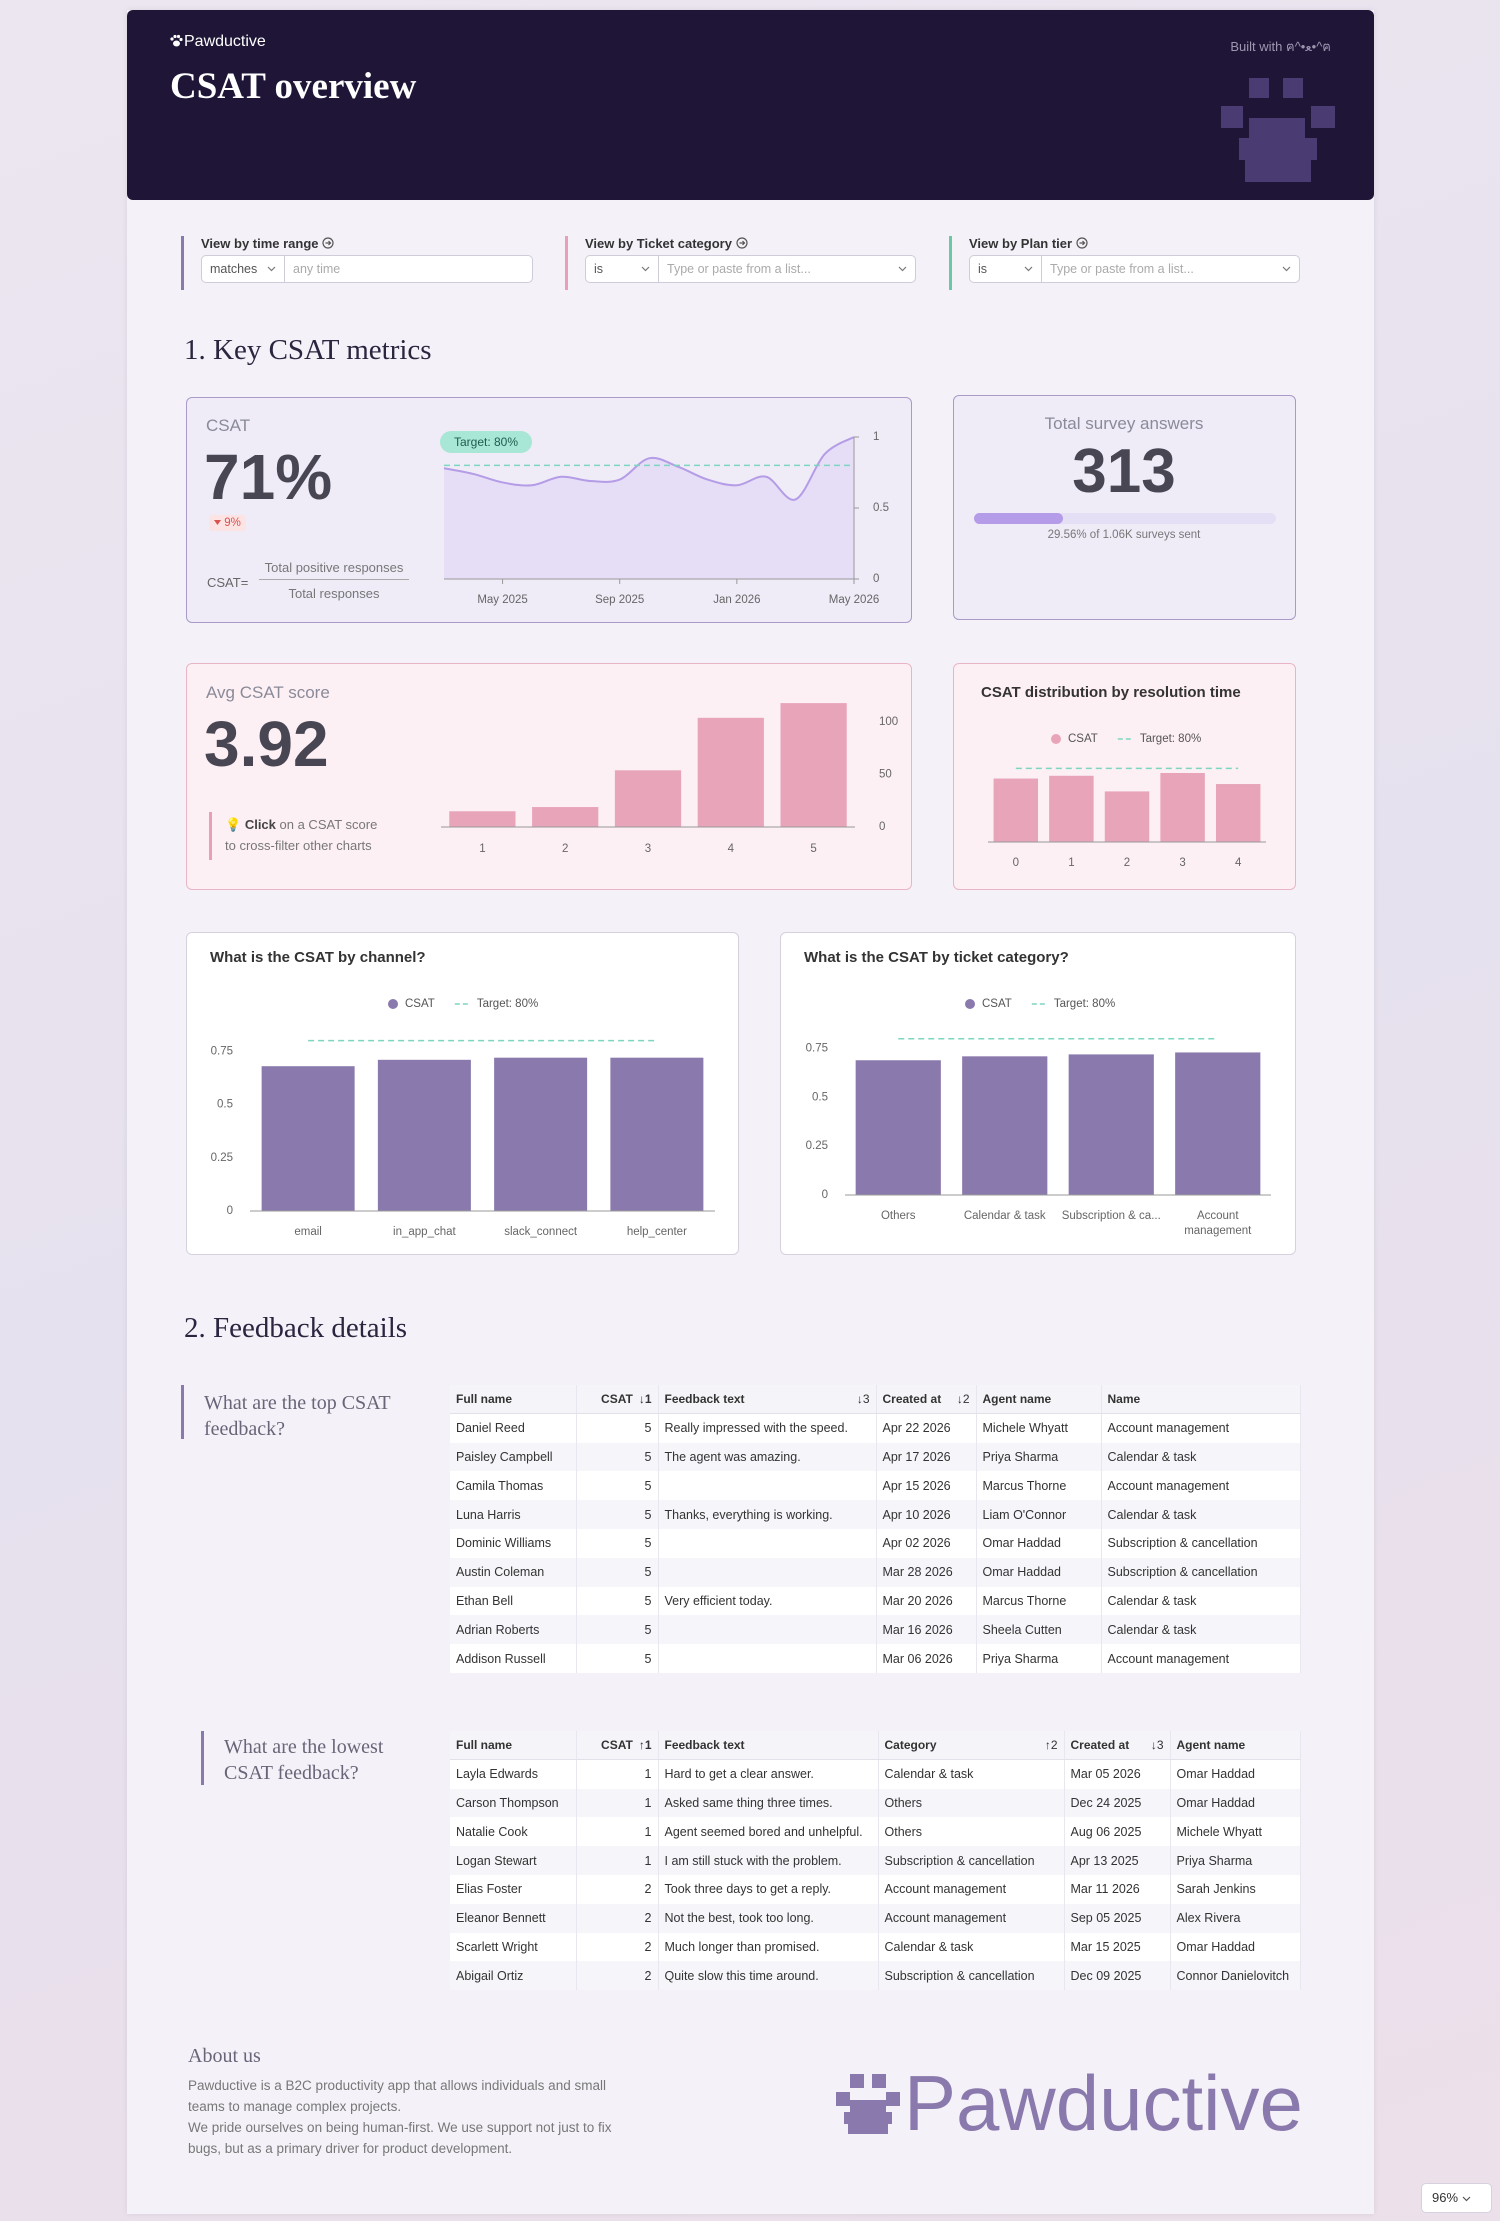  I want to click on sort-indicator: ↓3, so click(863, 1399).